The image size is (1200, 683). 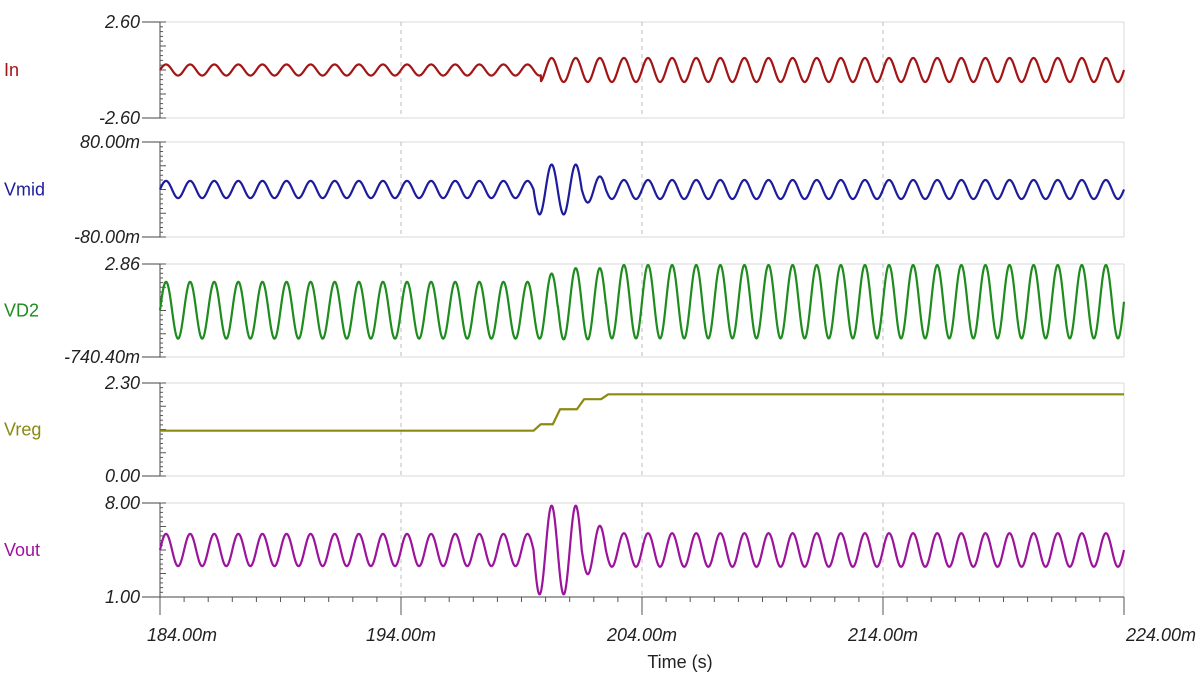 What do you see at coordinates (107, 237) in the screenshot?
I see `y-tick-label-bottom: -80.00m` at bounding box center [107, 237].